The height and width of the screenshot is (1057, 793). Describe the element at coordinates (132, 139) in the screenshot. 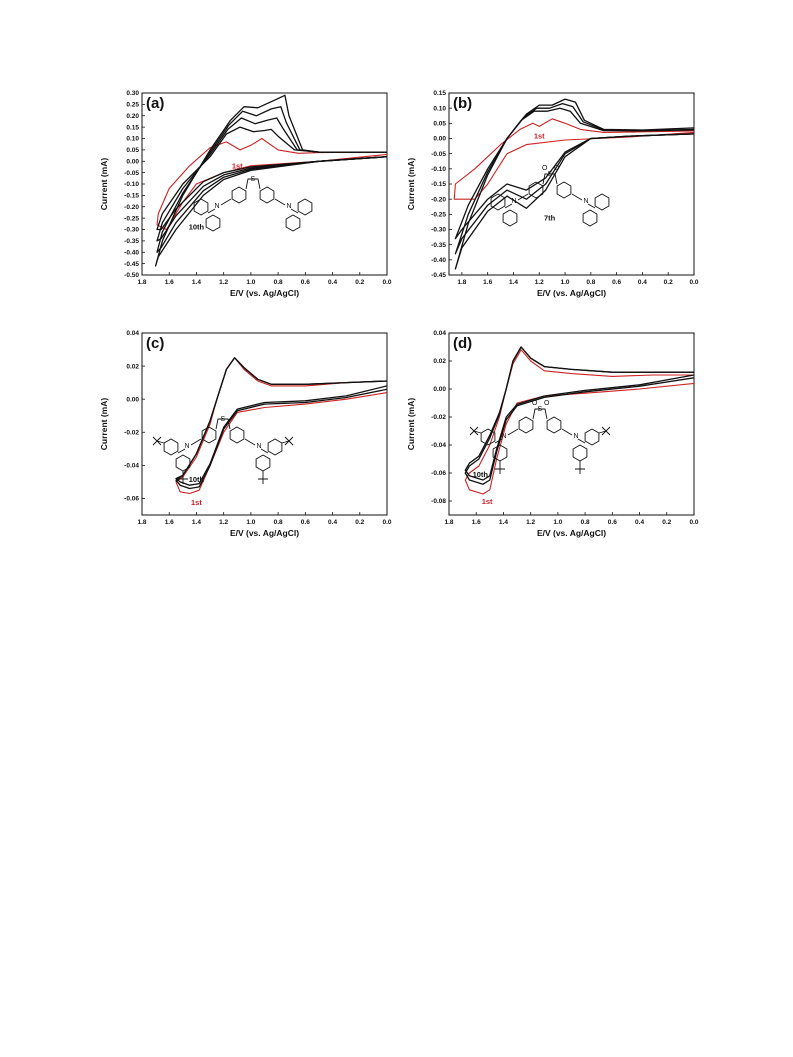

I see `y-tick-label: 0.10` at that location.